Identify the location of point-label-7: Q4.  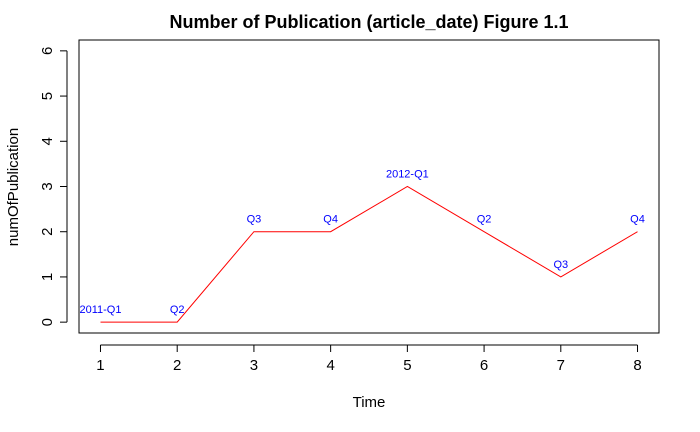
(637, 220).